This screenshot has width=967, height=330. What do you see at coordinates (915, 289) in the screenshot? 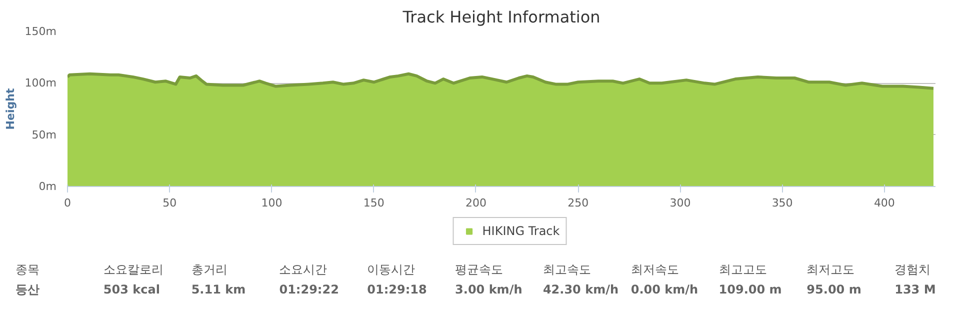
I see `text: 133 M` at bounding box center [915, 289].